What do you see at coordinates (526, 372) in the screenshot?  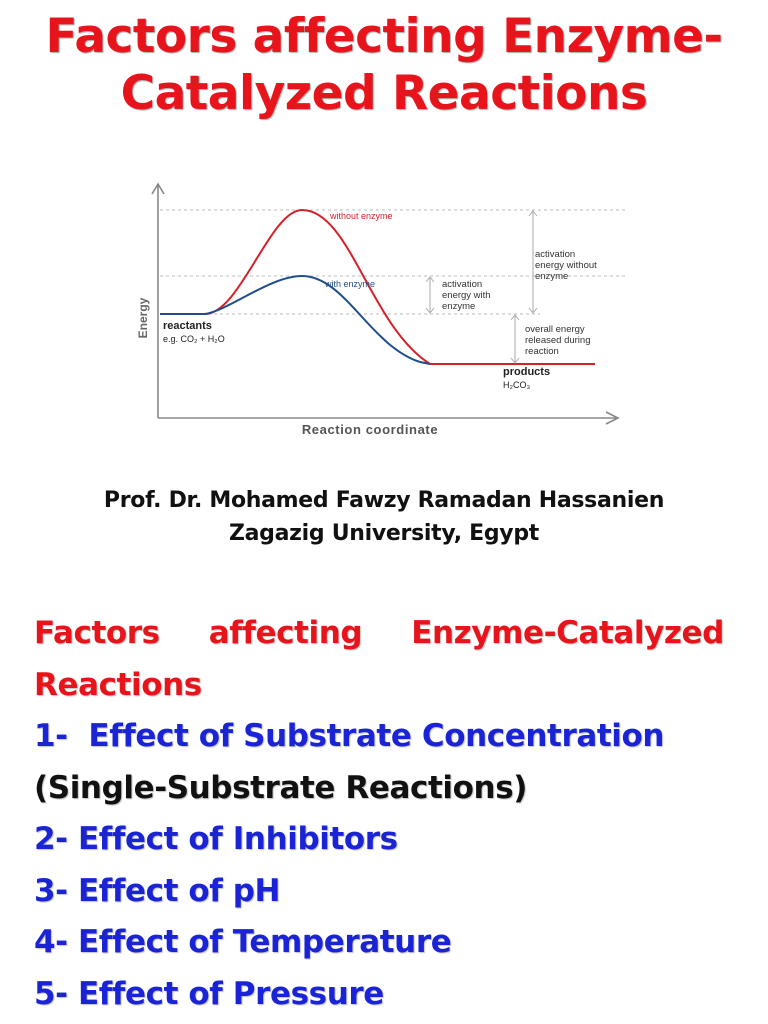 I see `label-products: products` at bounding box center [526, 372].